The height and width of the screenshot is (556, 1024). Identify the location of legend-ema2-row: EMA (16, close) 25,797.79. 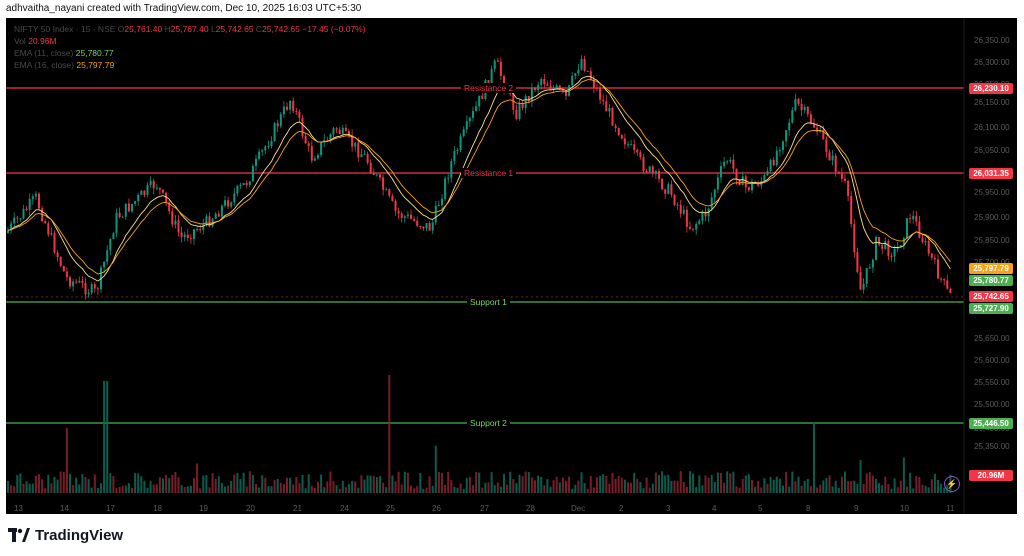
(64, 65).